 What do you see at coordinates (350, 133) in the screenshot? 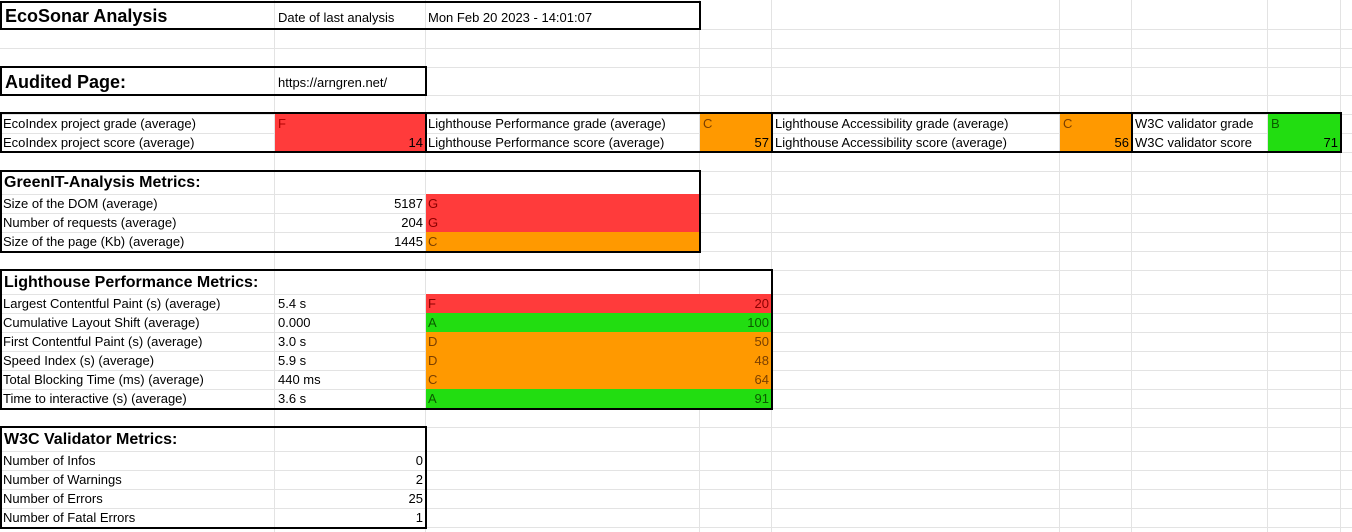
I see `ecoindex-grade-fill` at bounding box center [350, 133].